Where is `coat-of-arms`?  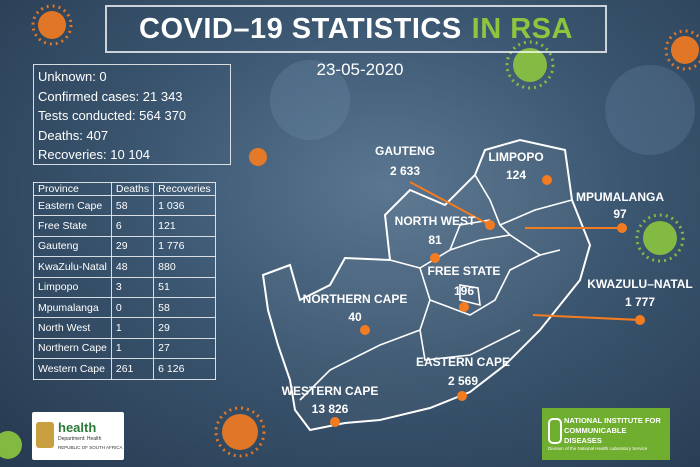
coat-of-arms is located at coordinates (45, 435).